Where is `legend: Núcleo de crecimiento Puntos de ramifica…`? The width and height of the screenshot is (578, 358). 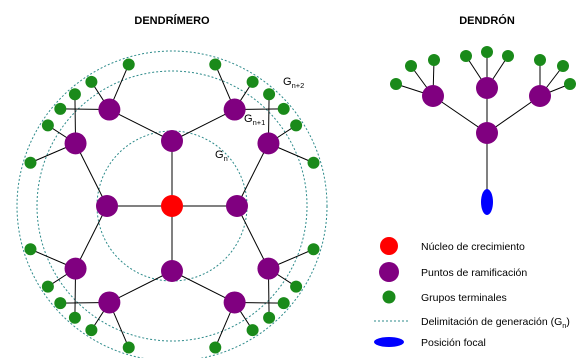 legend: Núcleo de crecimiento Puntos de ramifica… is located at coordinates (472, 293).